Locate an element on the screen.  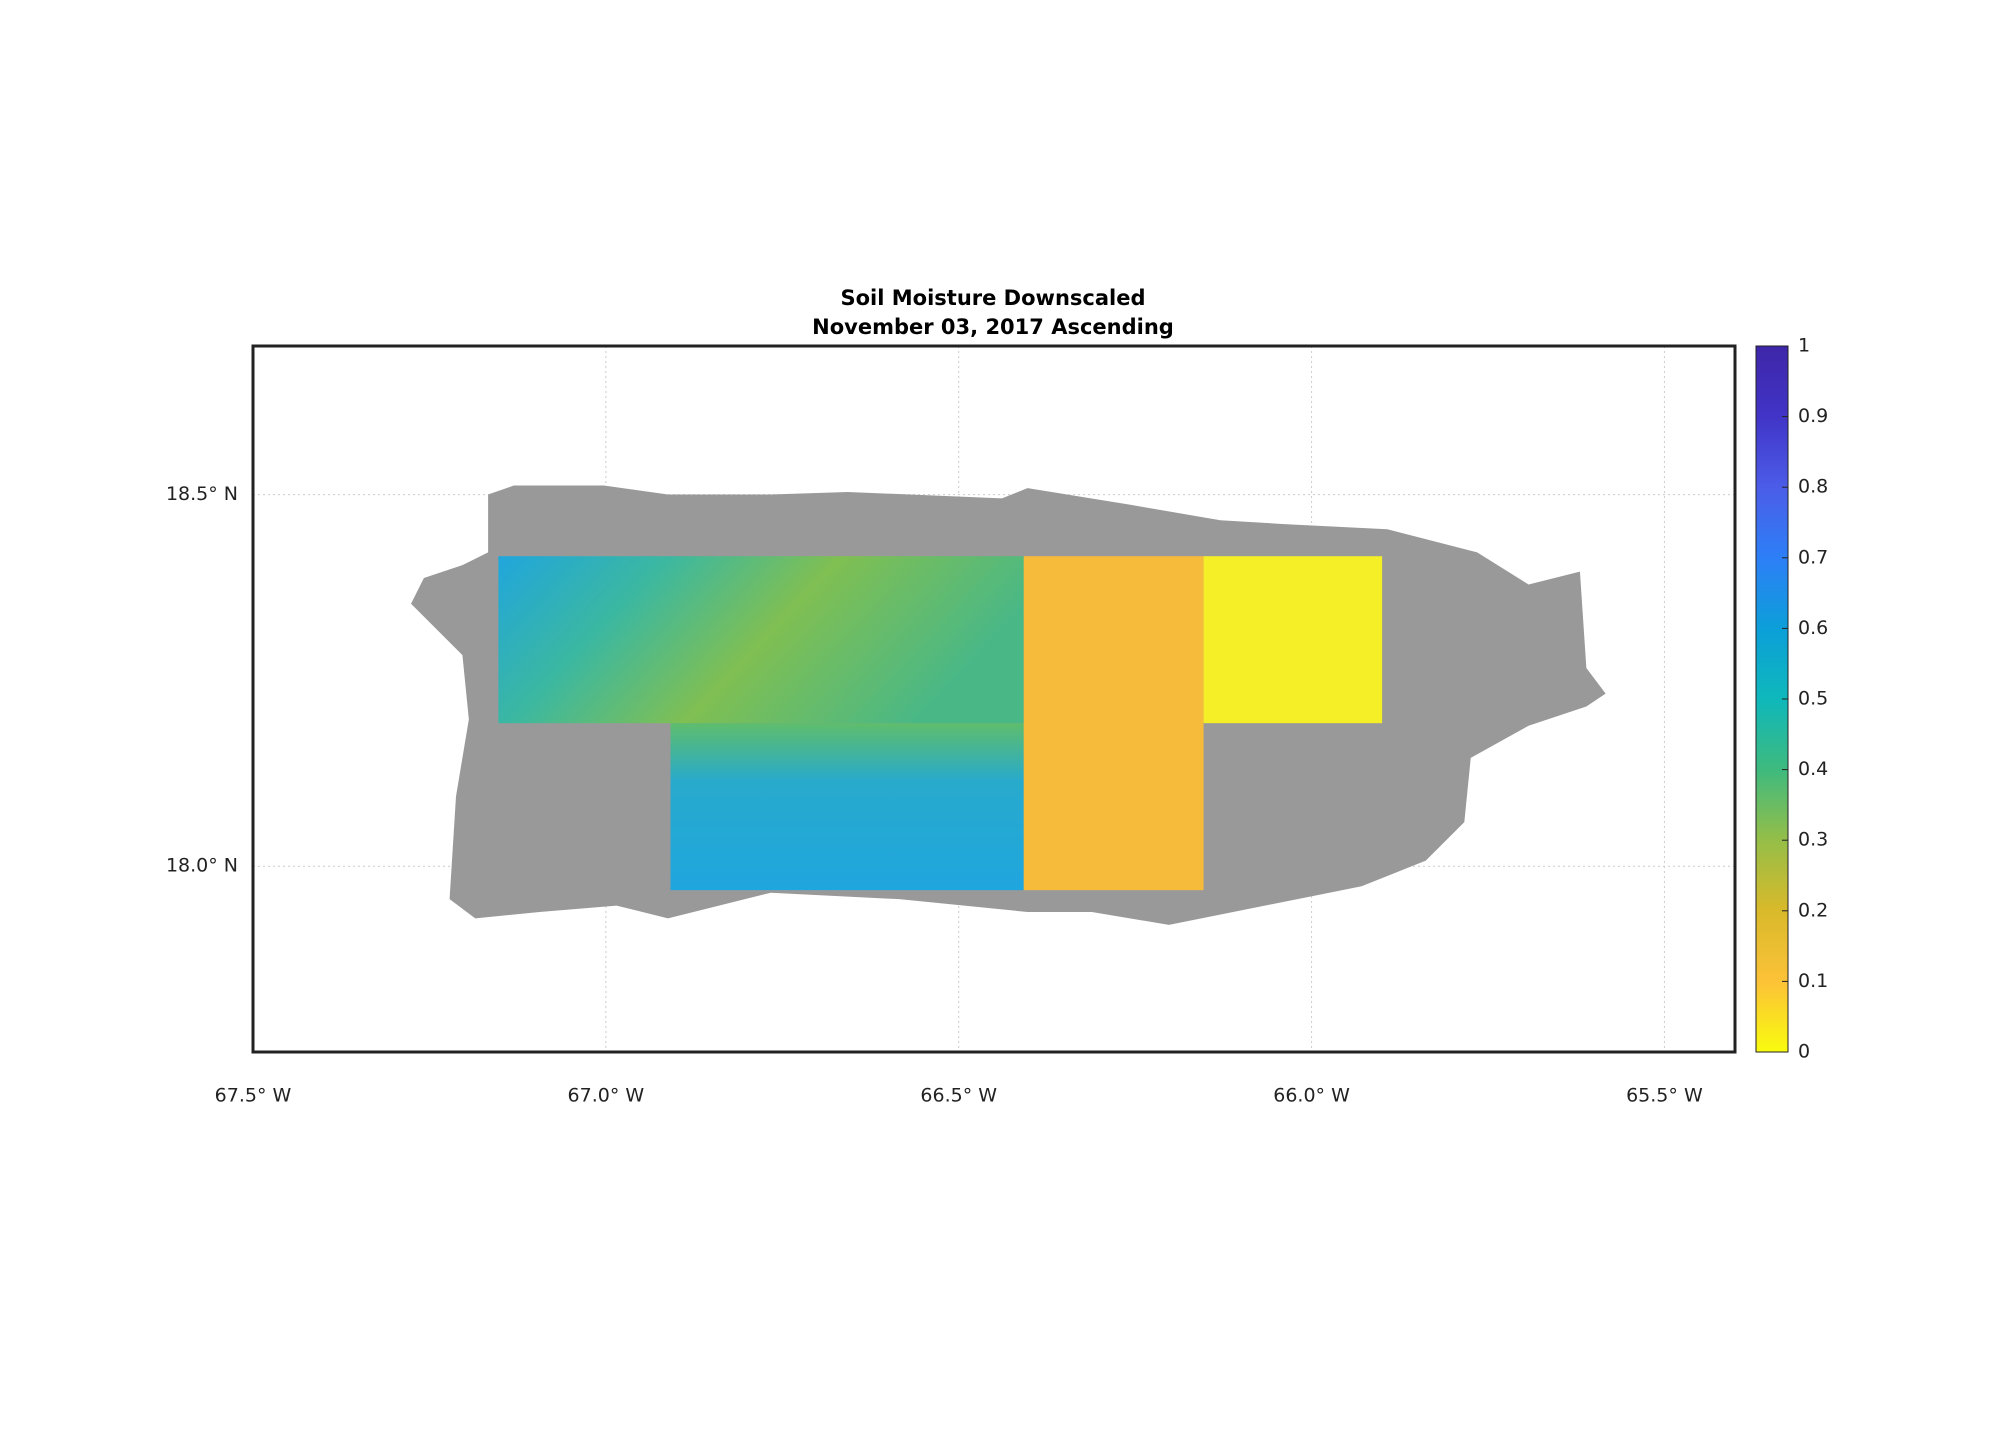
colorbar-tick-label: 0.2 is located at coordinates (1813, 910).